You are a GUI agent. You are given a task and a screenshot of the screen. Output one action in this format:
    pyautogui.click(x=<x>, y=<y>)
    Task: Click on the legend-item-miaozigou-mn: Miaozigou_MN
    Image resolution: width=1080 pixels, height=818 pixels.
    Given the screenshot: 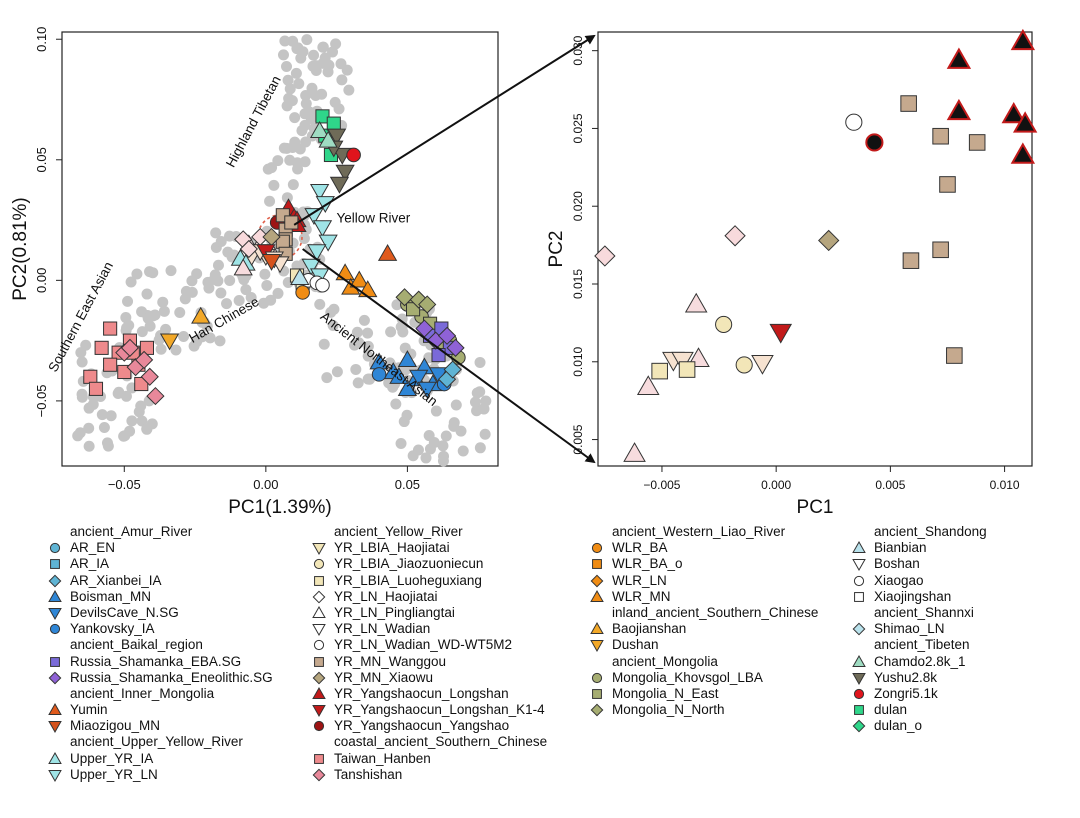 What is the action you would take?
    pyautogui.click(x=160, y=726)
    